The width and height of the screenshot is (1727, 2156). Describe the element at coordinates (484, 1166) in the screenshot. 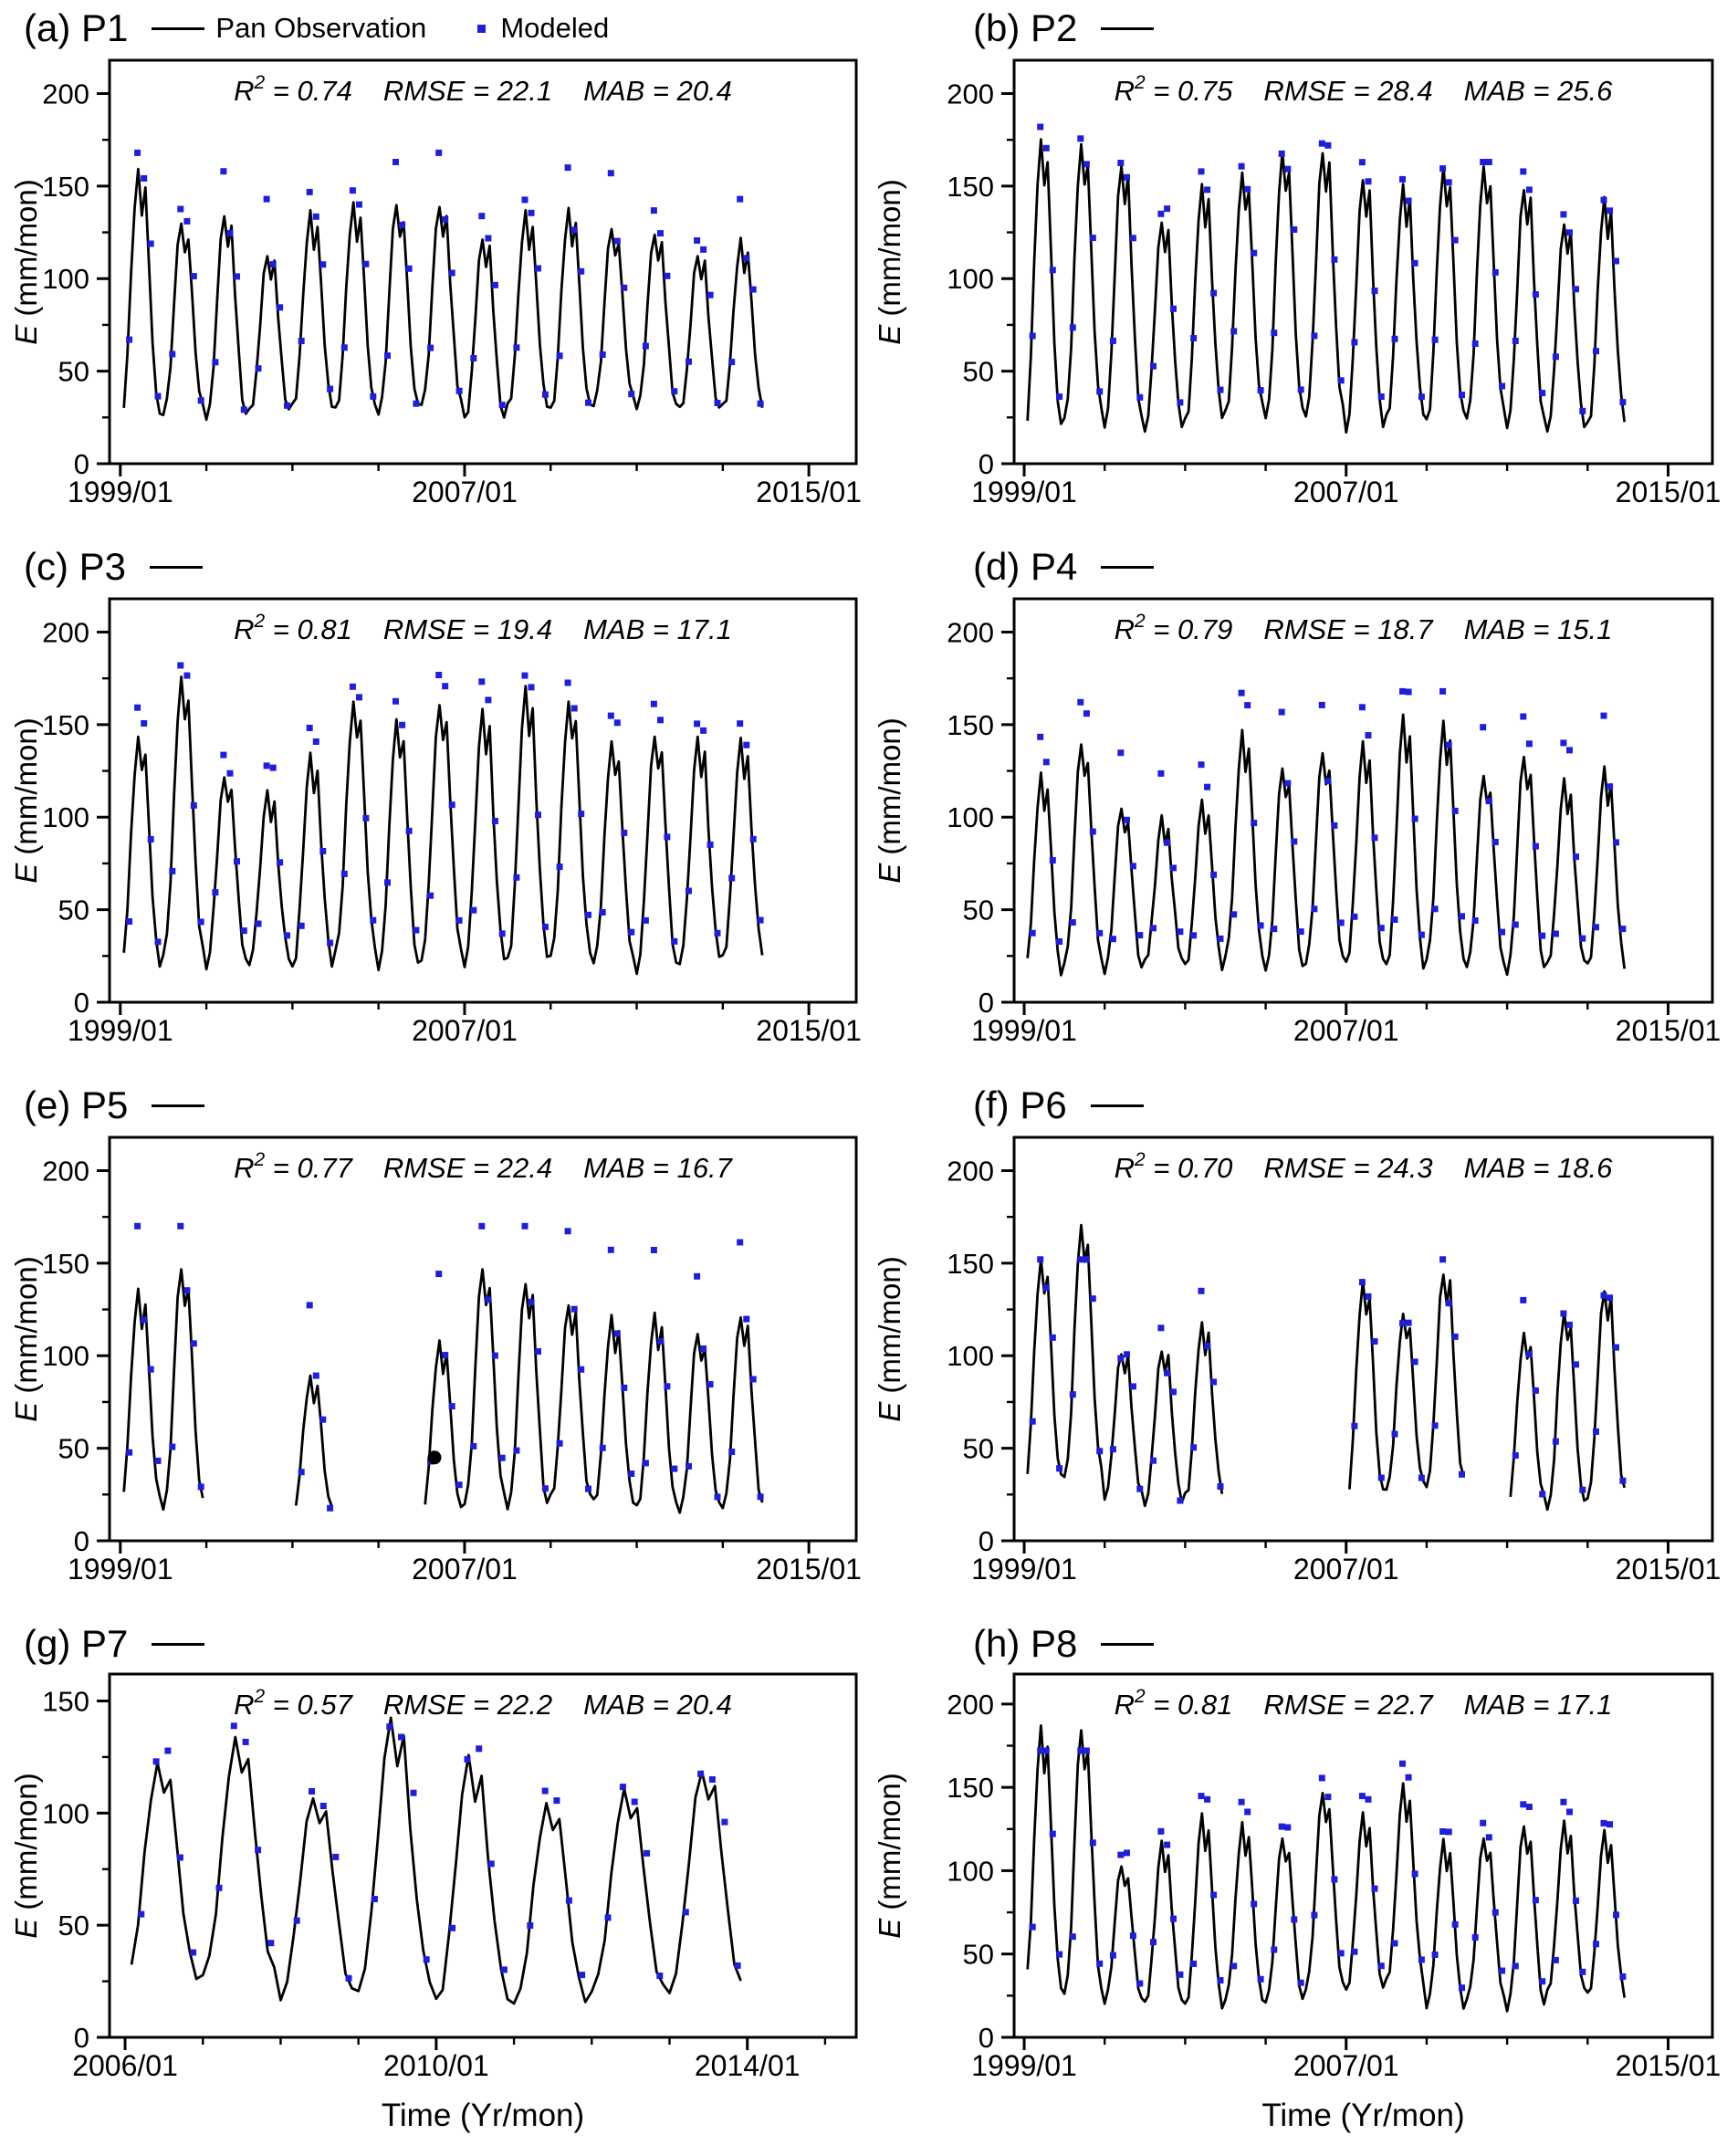

I see `stats-text: R2 = 0.77 RMSE = 22.4 MAB = 16.7` at that location.